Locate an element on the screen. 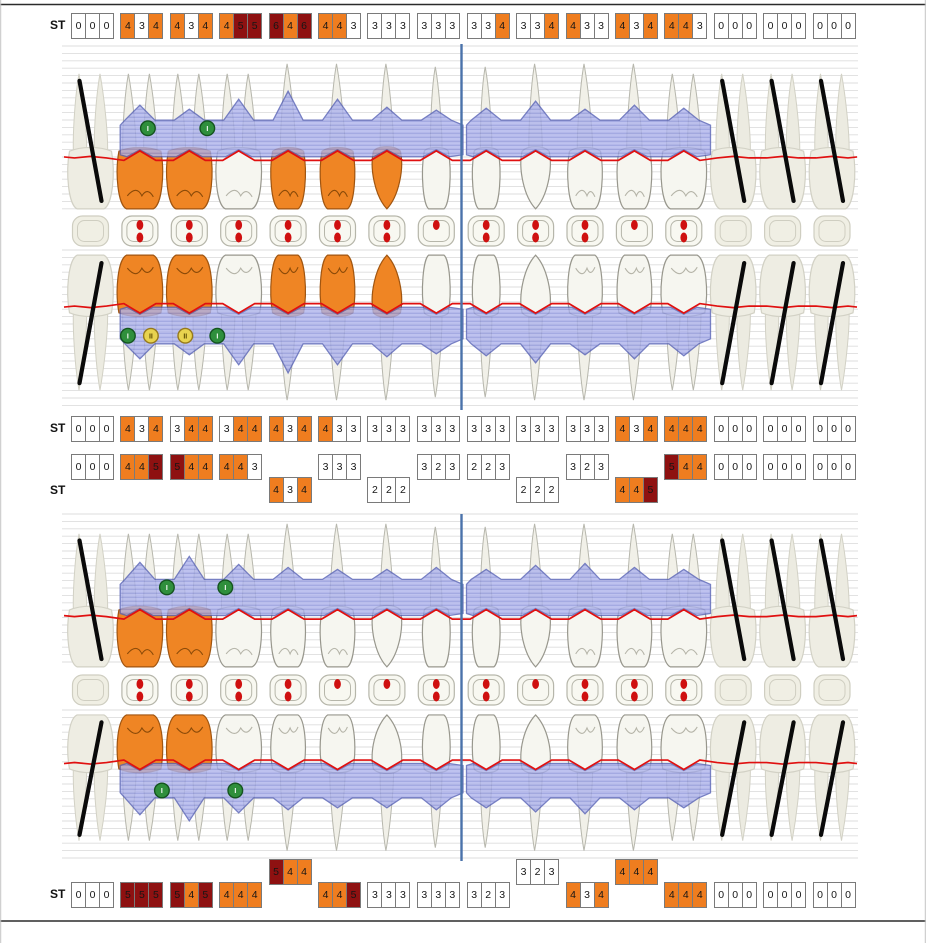 The height and width of the screenshot is (943, 926). furcation-marker: II is located at coordinates (150, 335).